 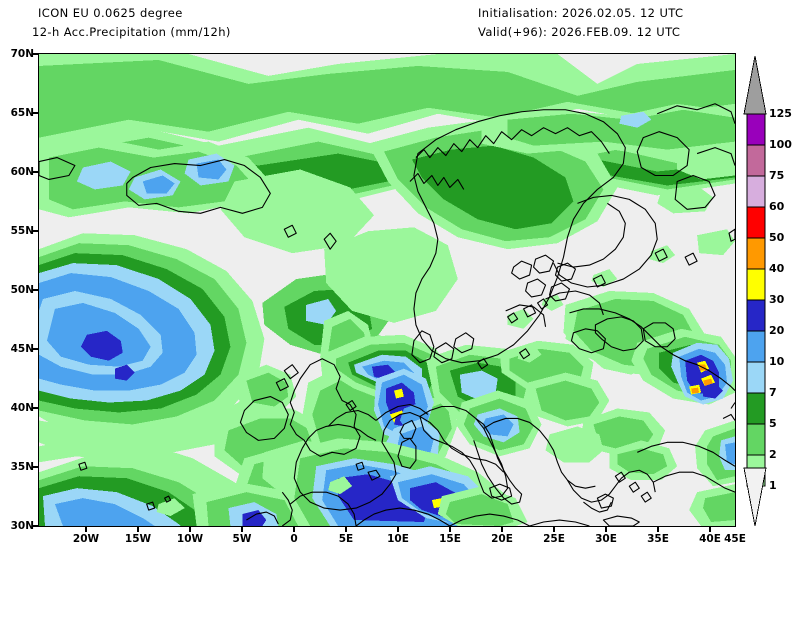 What do you see at coordinates (110, 13) in the screenshot?
I see `model-name-label: ICON EU 0.0625 degree` at bounding box center [110, 13].